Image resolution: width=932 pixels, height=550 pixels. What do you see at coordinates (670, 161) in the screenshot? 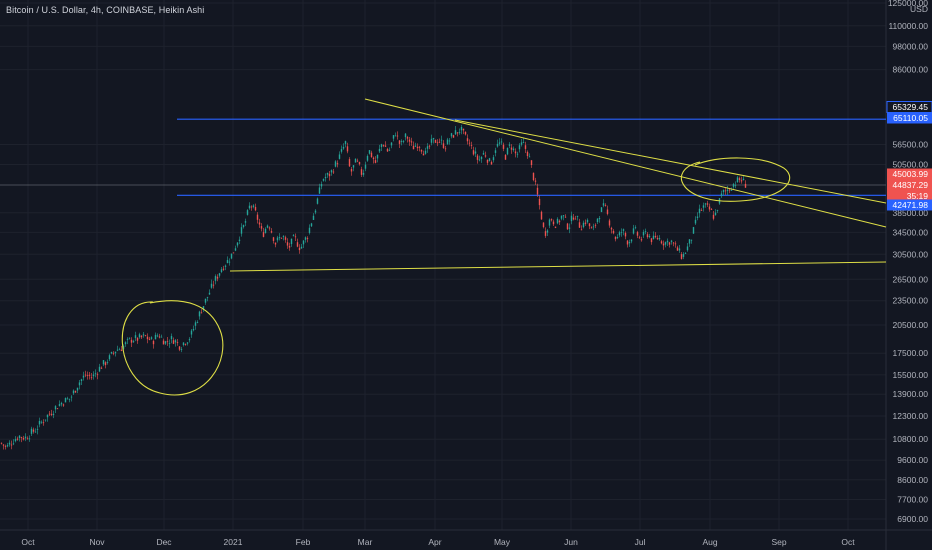
I see `trendline` at bounding box center [670, 161].